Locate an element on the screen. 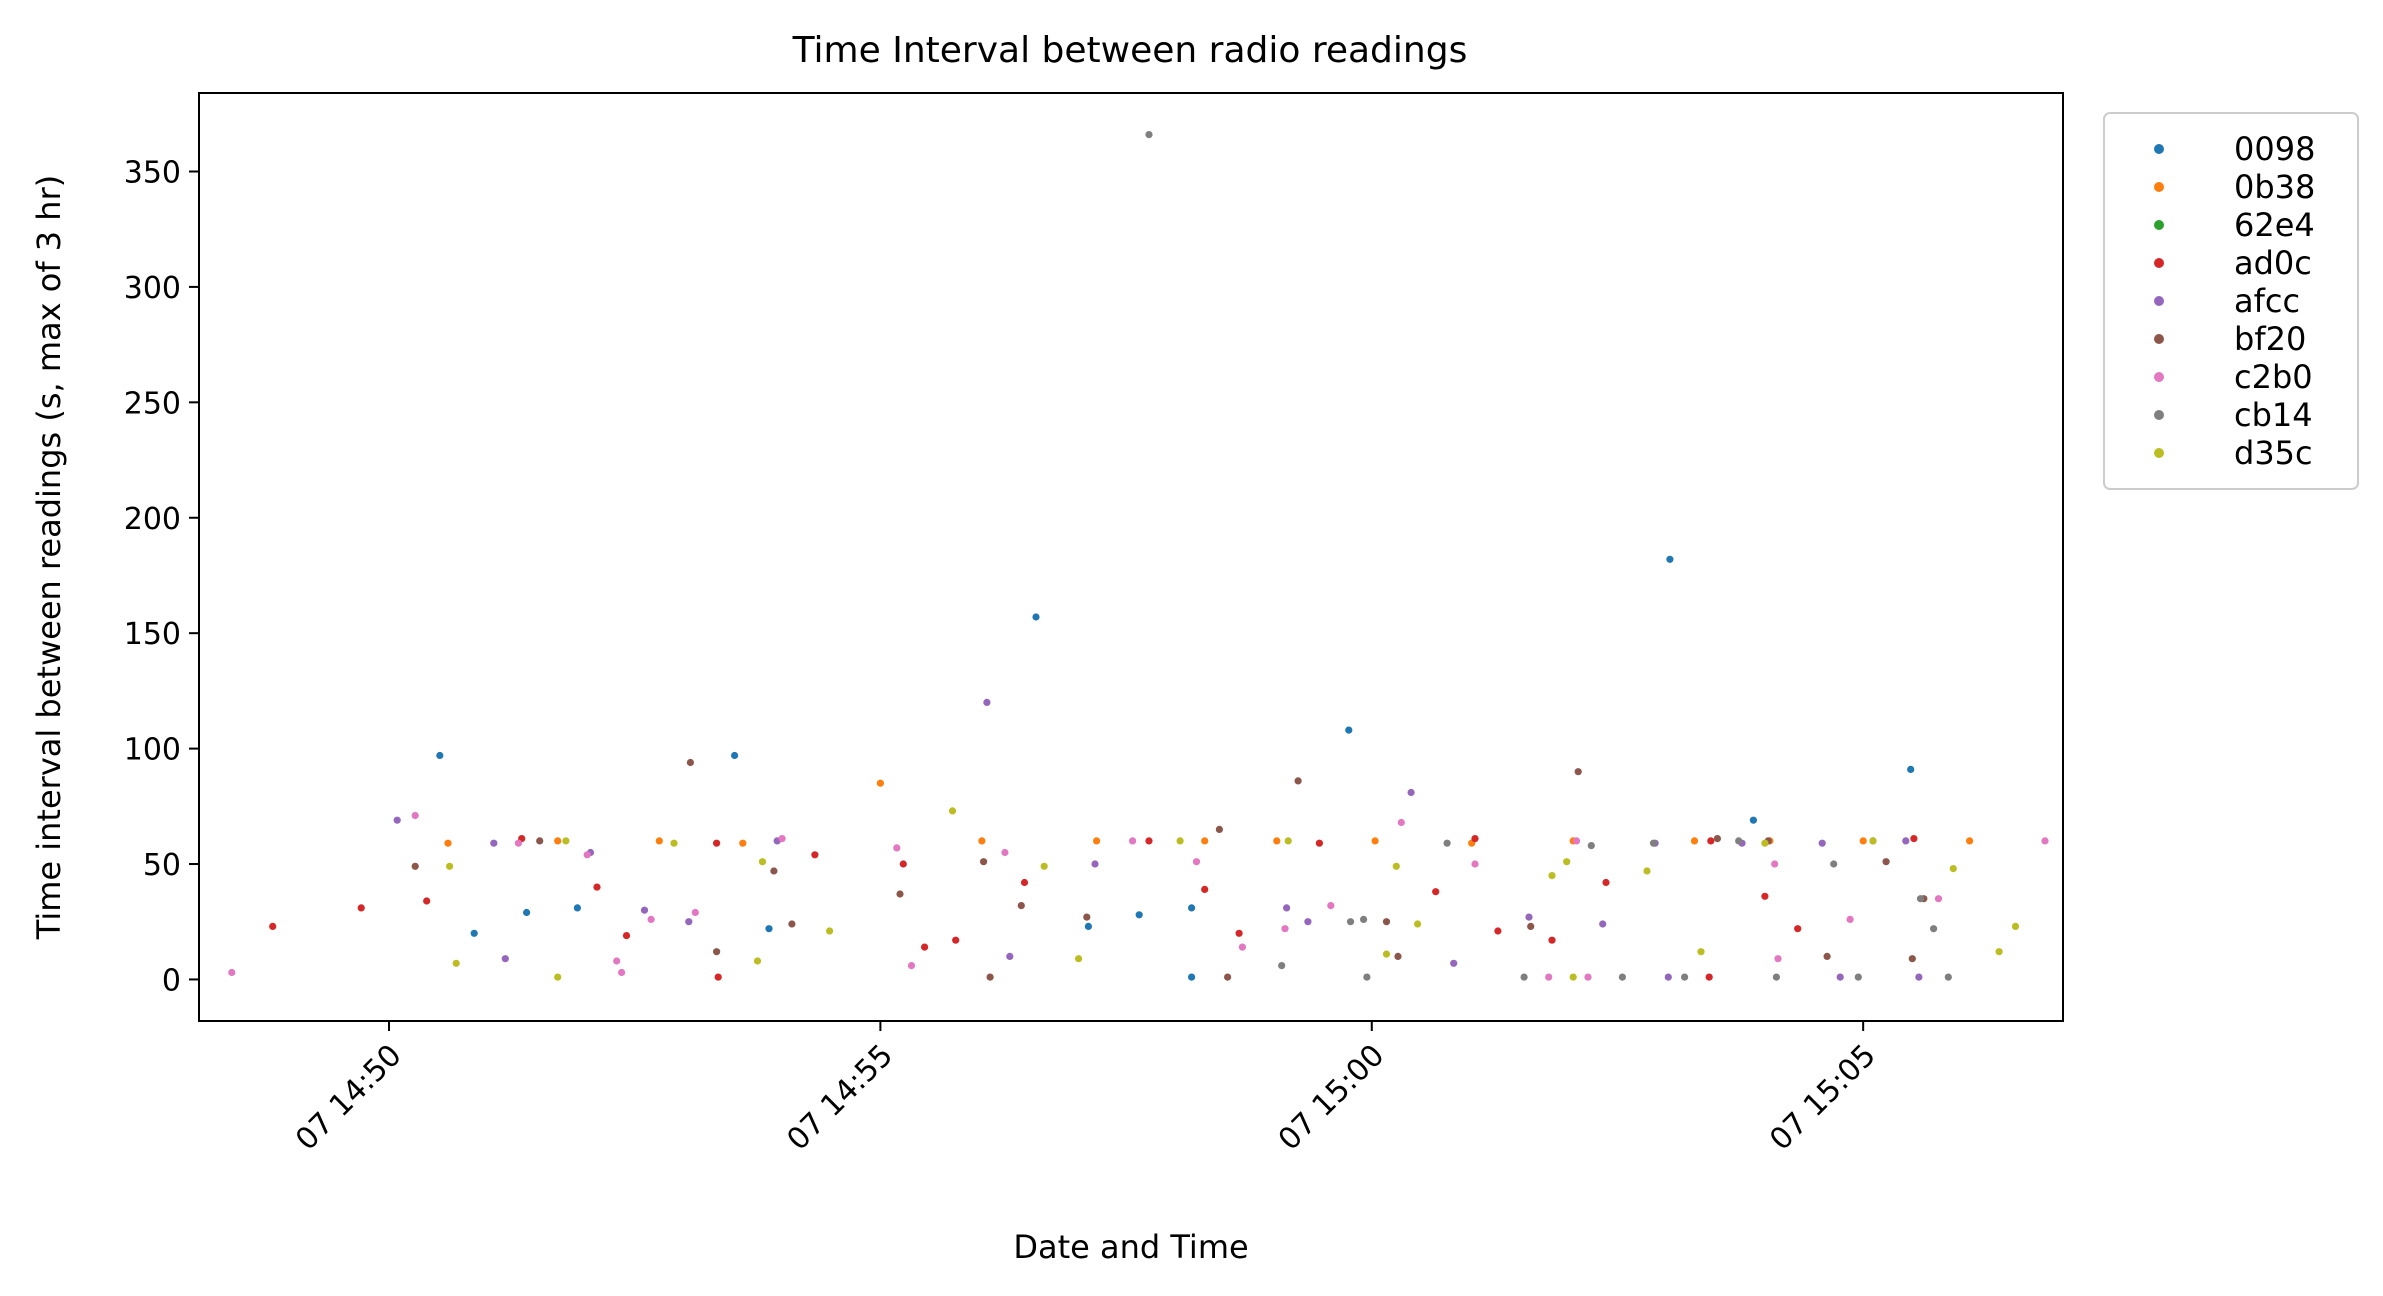 The height and width of the screenshot is (1296, 2383). legend-label: 62e4 is located at coordinates (2274, 225).